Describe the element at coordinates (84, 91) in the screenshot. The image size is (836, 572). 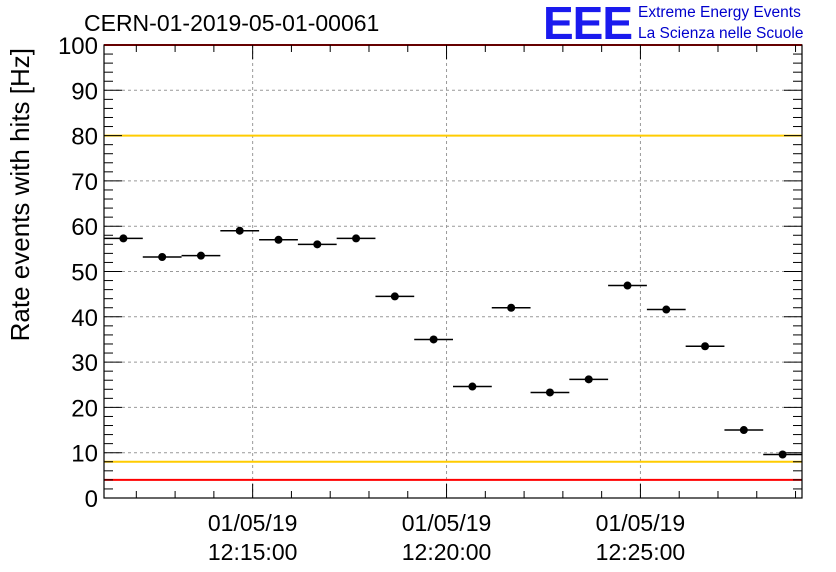
I see `y-tick-label: 90` at that location.